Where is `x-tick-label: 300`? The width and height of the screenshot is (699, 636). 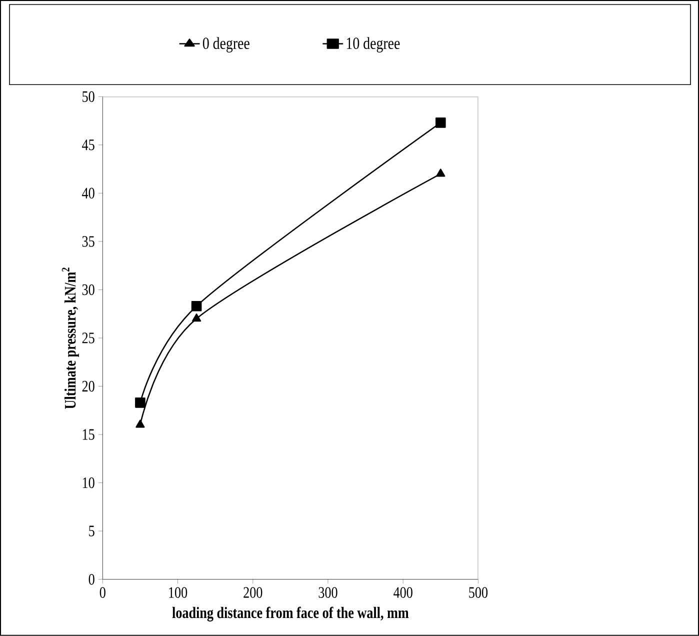 x-tick-label: 300 is located at coordinates (328, 592).